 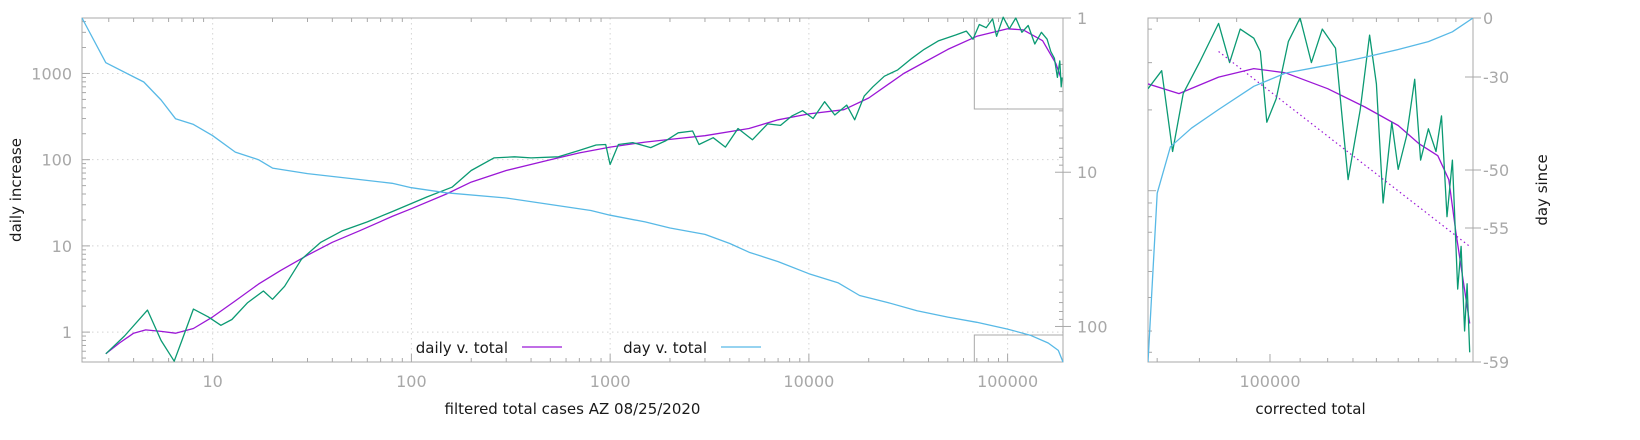 I want to click on inset-y2-tick-label: -55, so click(x=1496, y=228).